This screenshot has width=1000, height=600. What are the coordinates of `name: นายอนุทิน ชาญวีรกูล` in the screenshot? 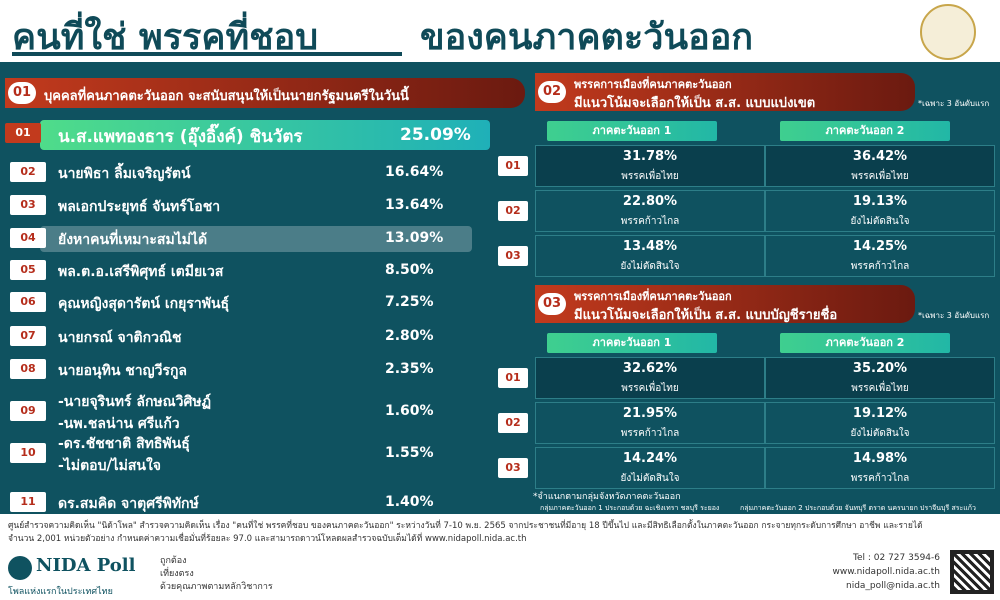 It's located at (123, 371).